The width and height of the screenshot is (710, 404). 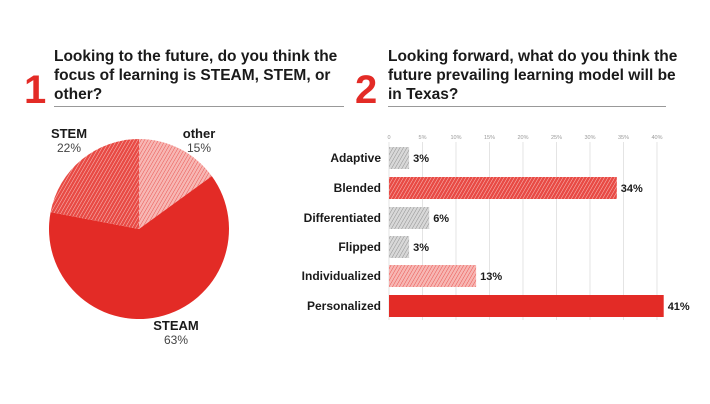 What do you see at coordinates (656, 138) in the screenshot?
I see `x-tick-label: 40%` at bounding box center [656, 138].